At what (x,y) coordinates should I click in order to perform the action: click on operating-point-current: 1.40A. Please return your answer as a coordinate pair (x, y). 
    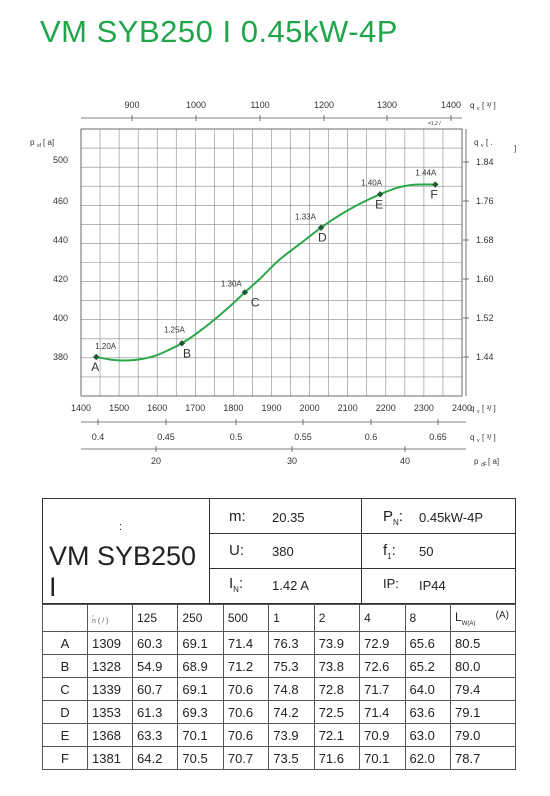
    Looking at the image, I should click on (372, 182).